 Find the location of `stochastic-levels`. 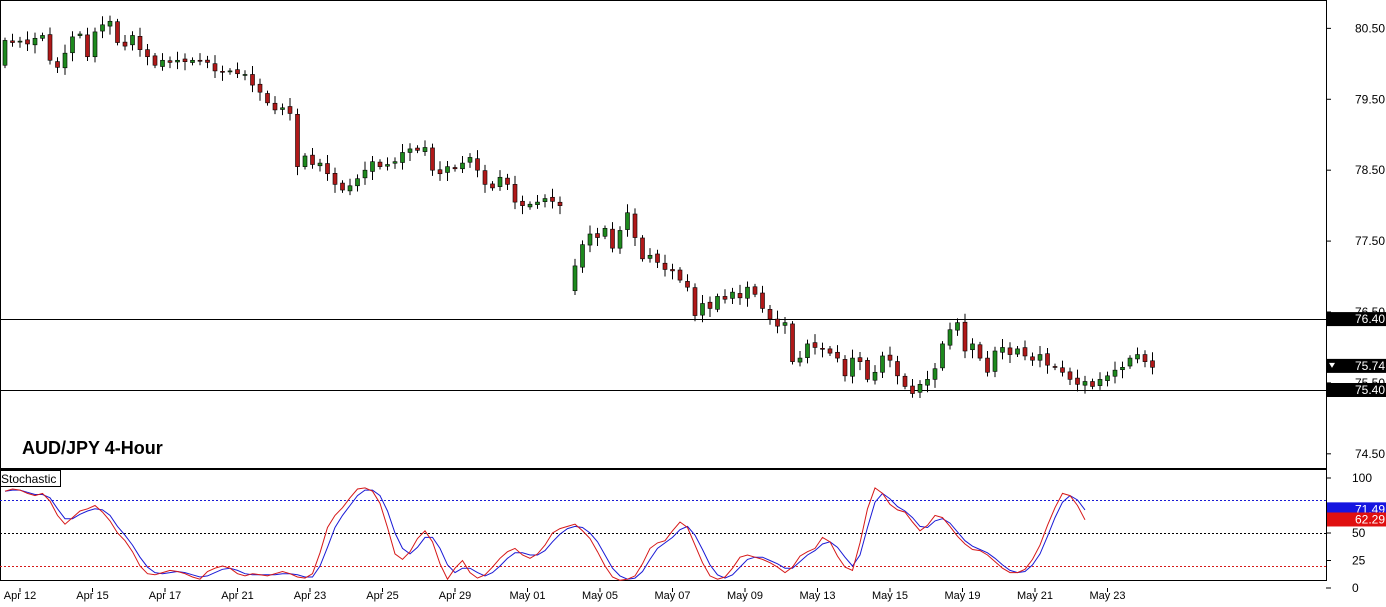

stochastic-levels is located at coordinates (663, 533).